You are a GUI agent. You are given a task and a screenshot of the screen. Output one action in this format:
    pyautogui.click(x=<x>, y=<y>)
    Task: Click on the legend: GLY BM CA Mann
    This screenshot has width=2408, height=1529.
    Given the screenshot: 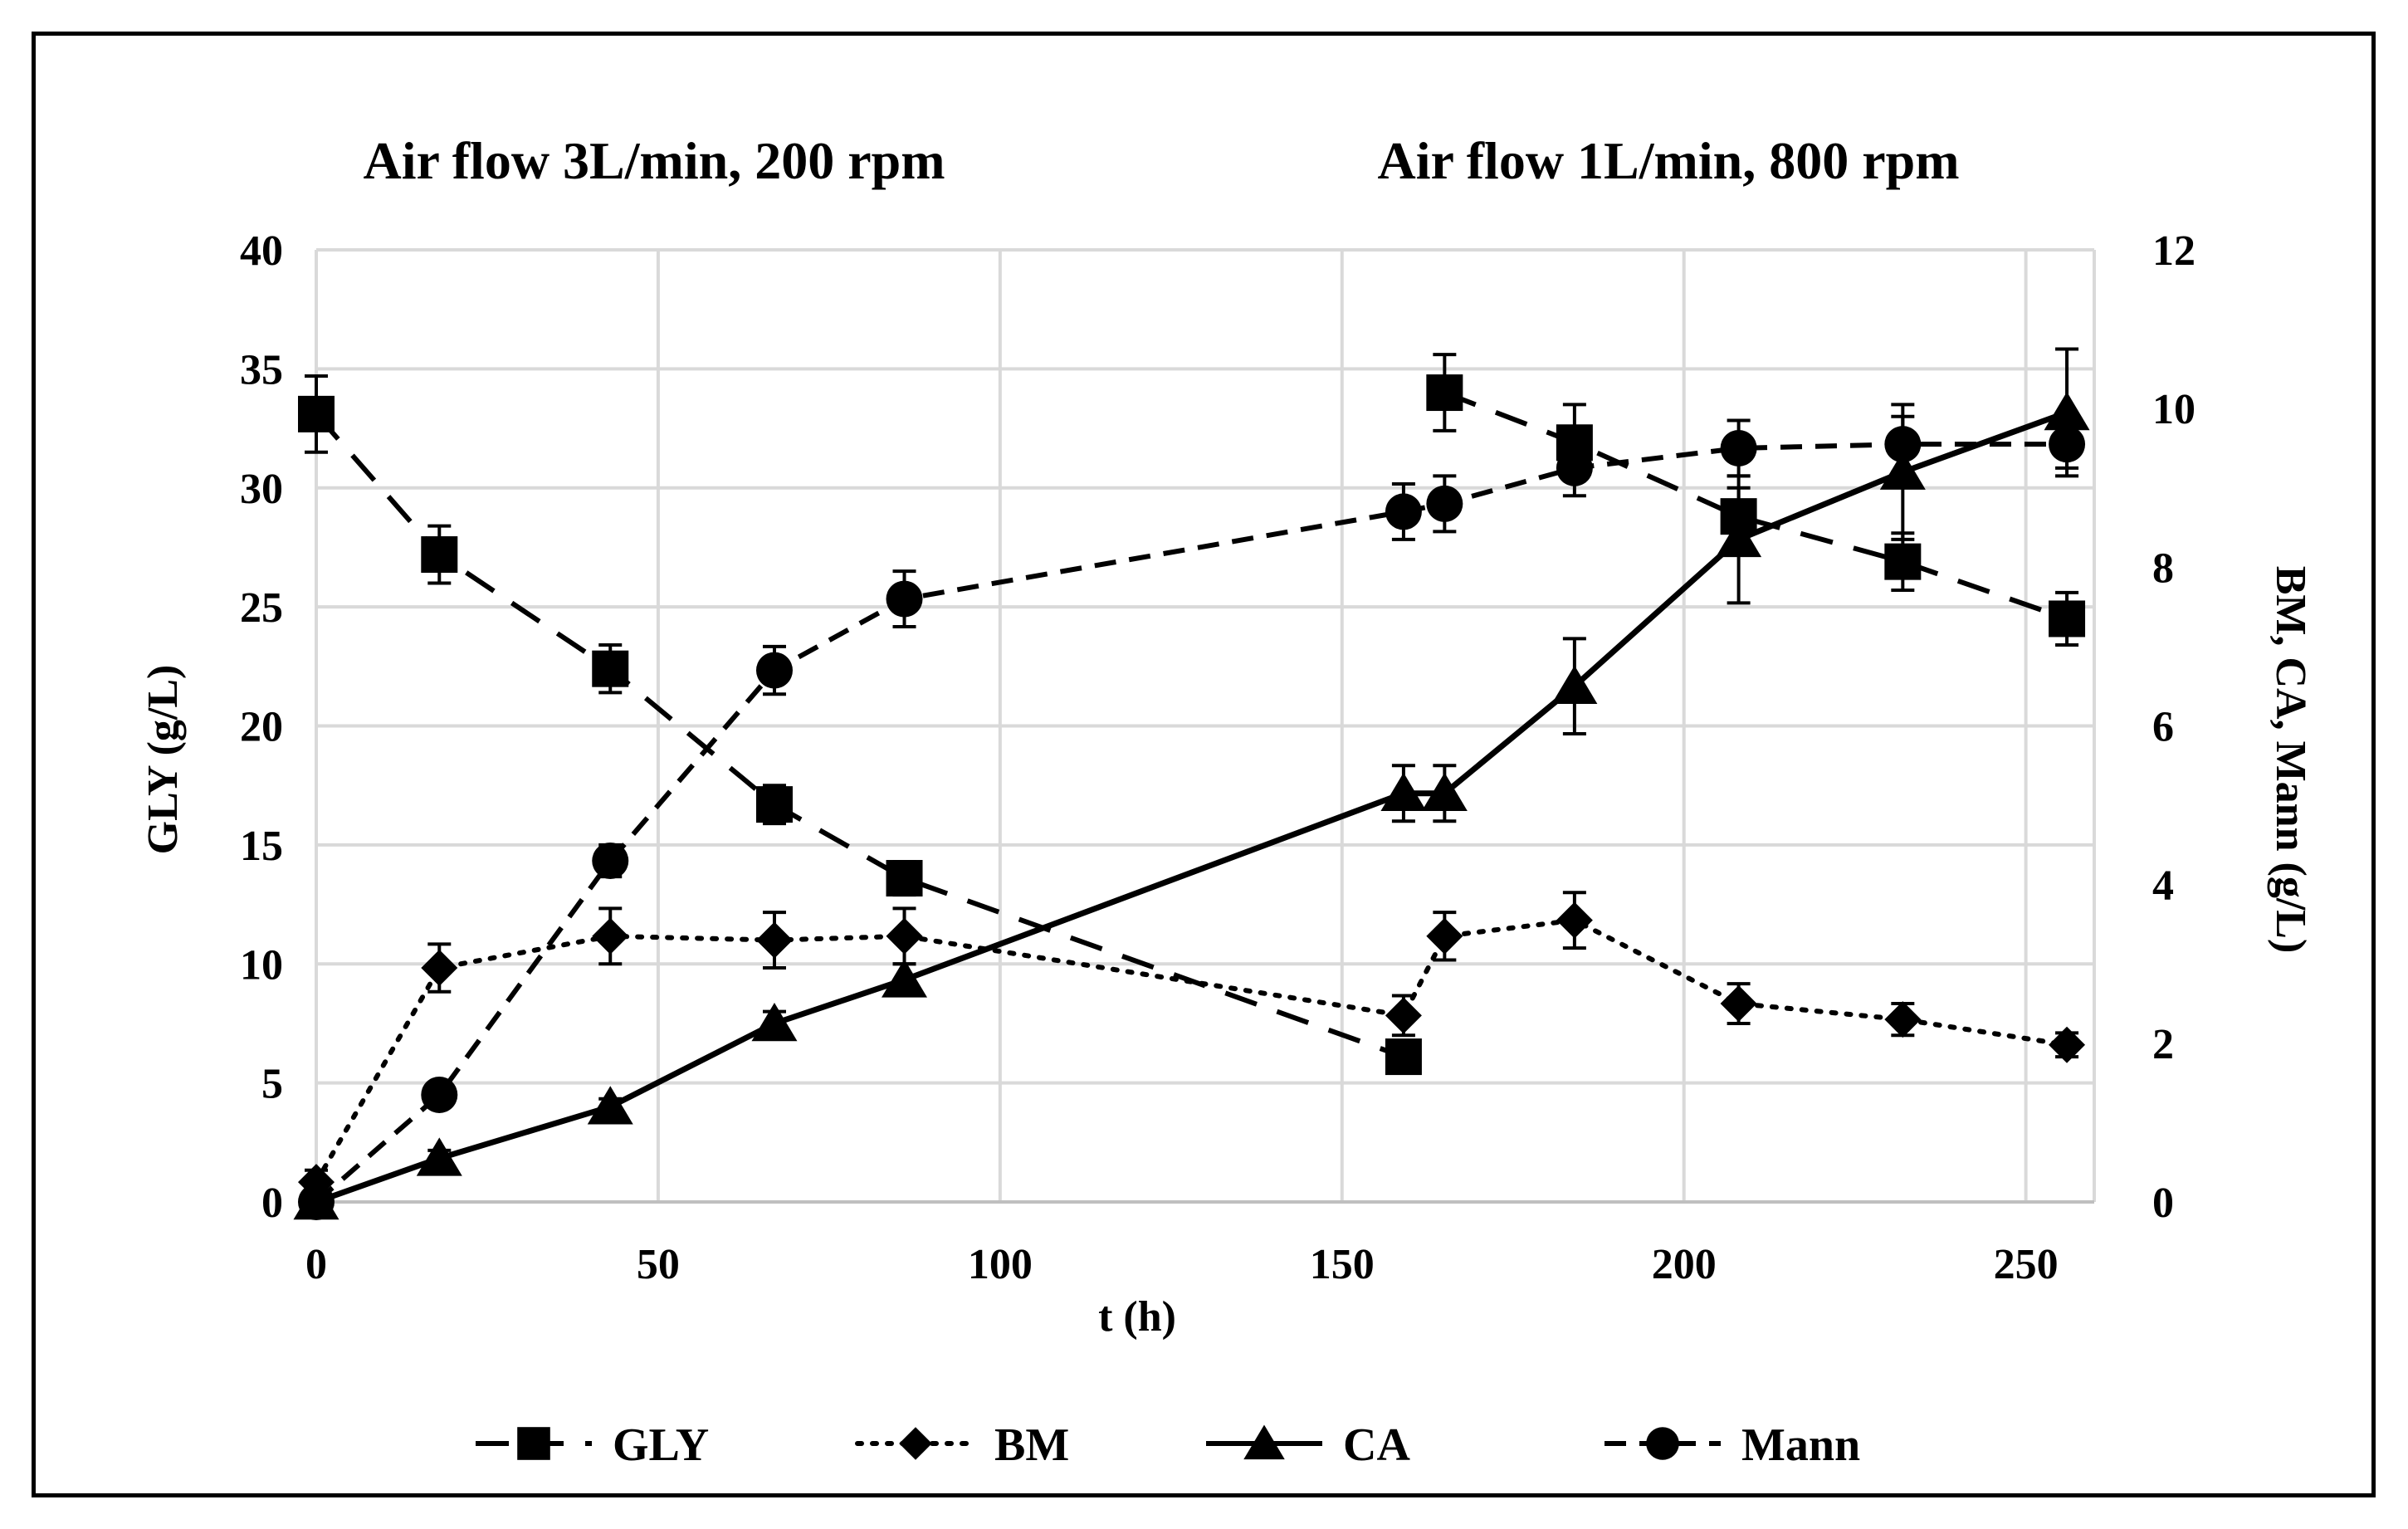 What is the action you would take?
    pyautogui.click(x=1168, y=1445)
    